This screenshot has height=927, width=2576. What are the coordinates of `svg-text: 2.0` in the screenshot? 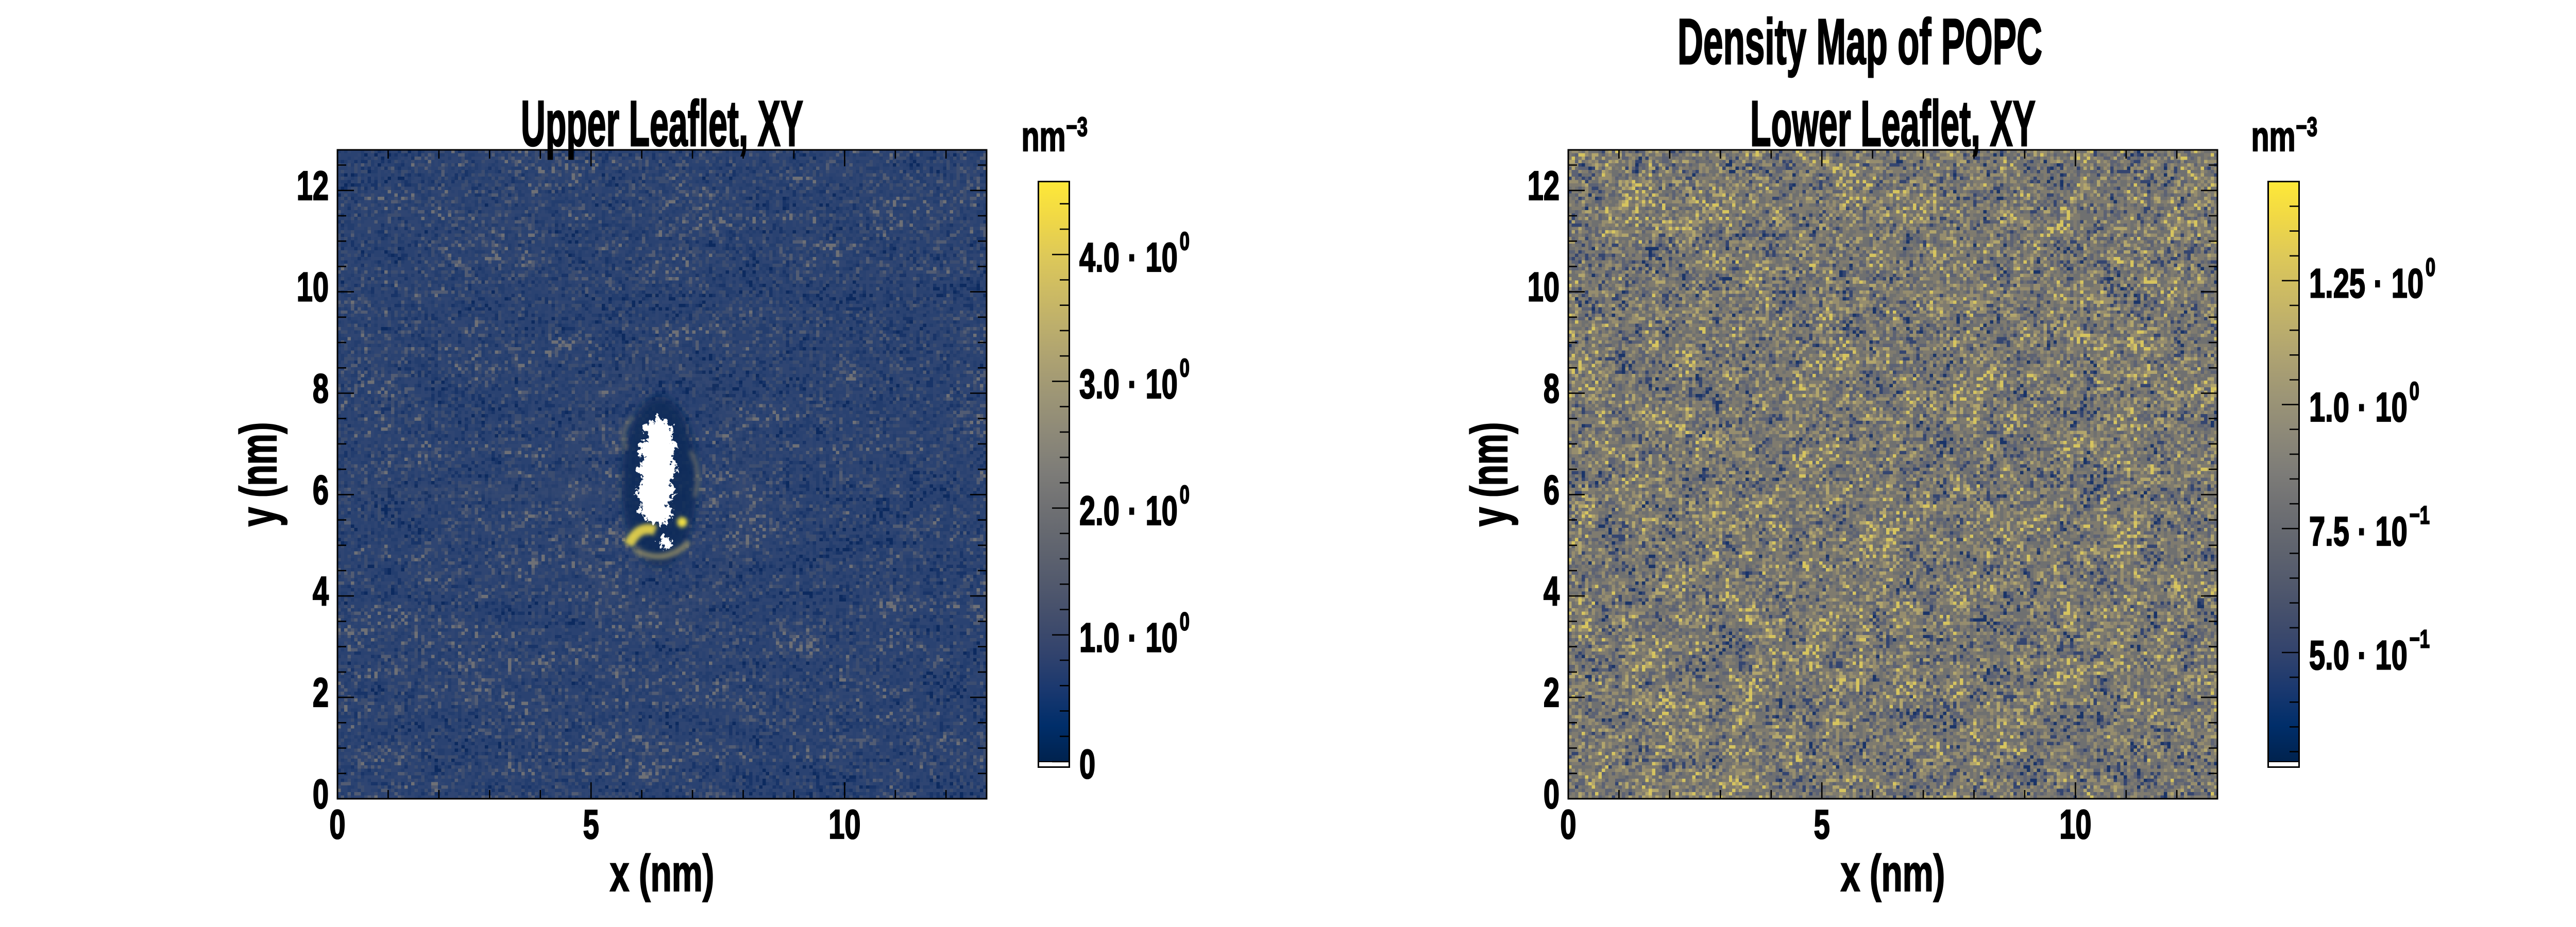 It's located at (1100, 510).